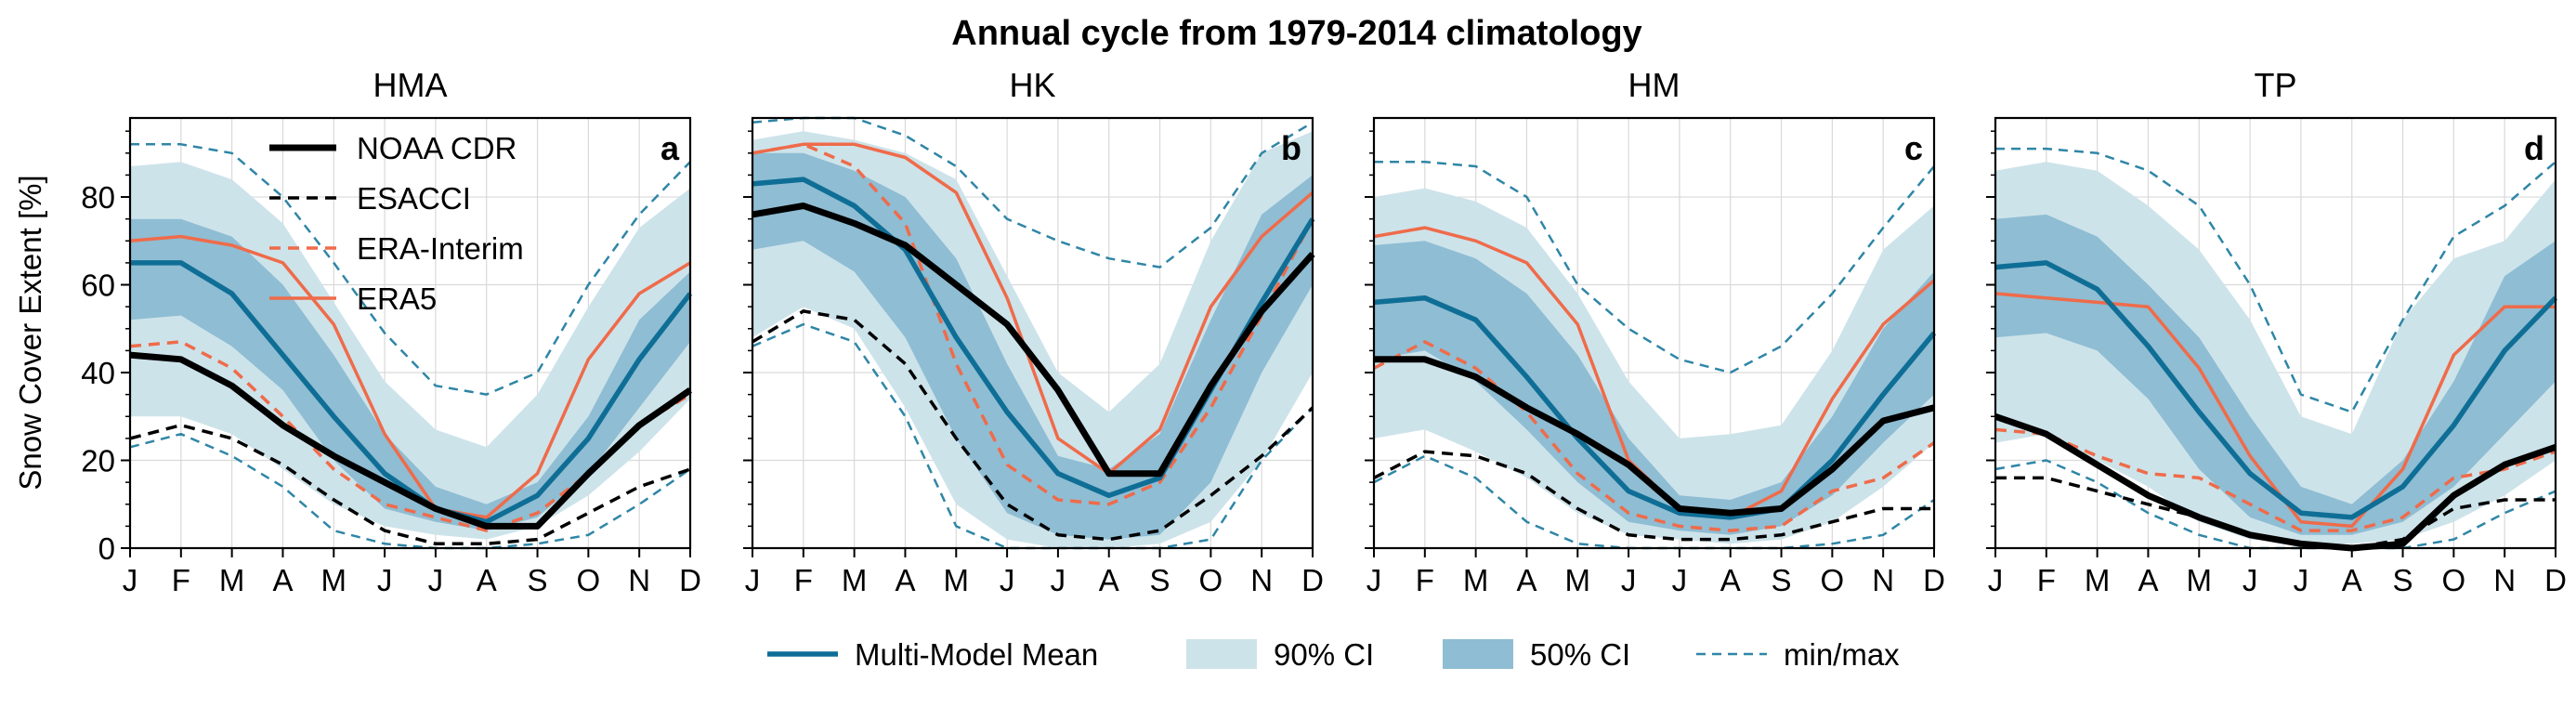 The image size is (2576, 707). Describe the element at coordinates (437, 148) in the screenshot. I see `legend-label-noaa: NOAA CDR` at that location.